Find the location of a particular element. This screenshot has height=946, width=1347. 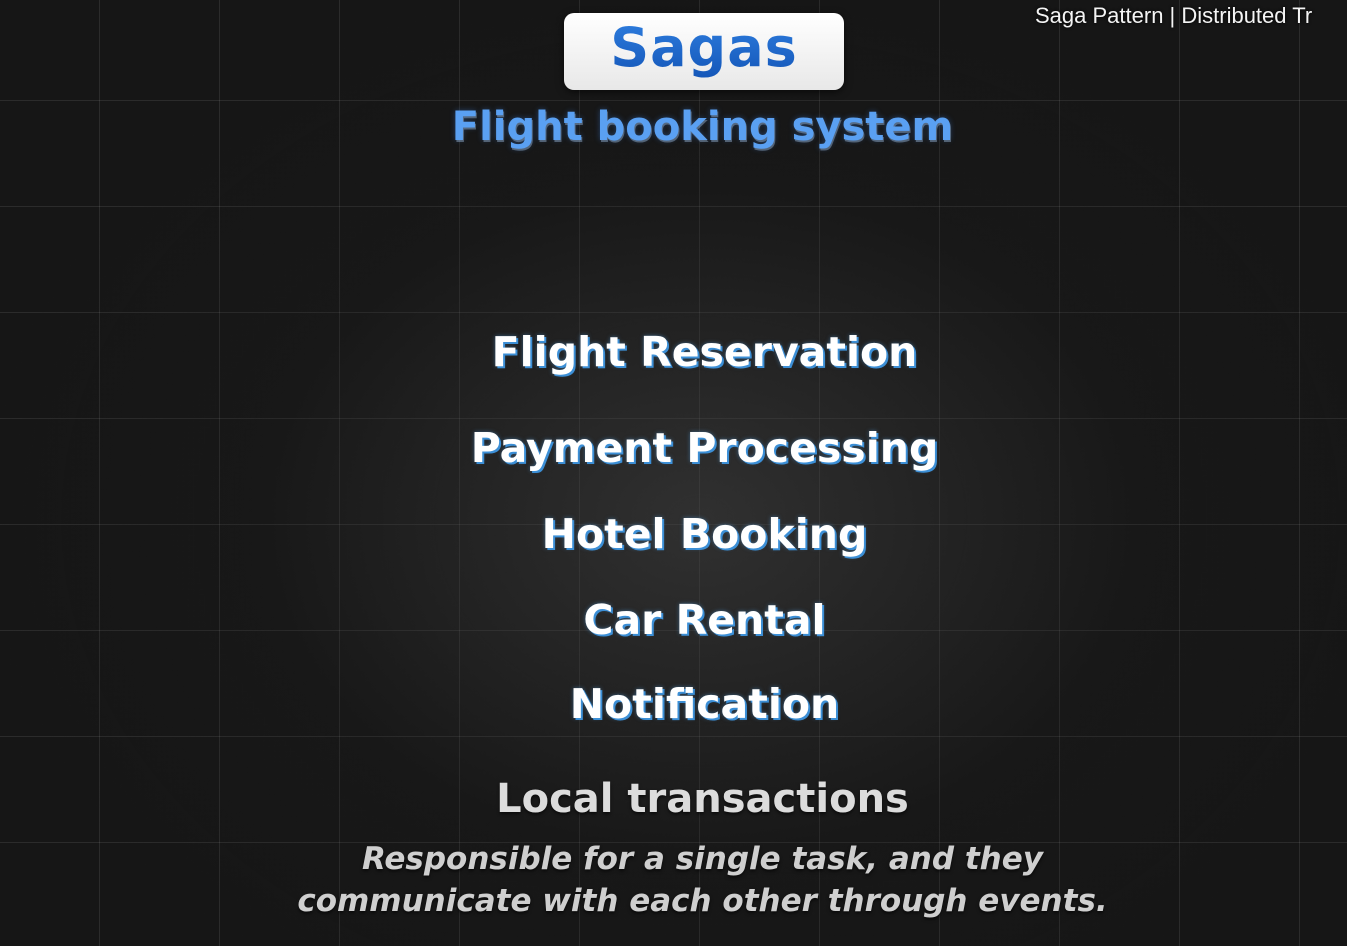

service-hotel-booking: Hotel Booking is located at coordinates (704, 534).